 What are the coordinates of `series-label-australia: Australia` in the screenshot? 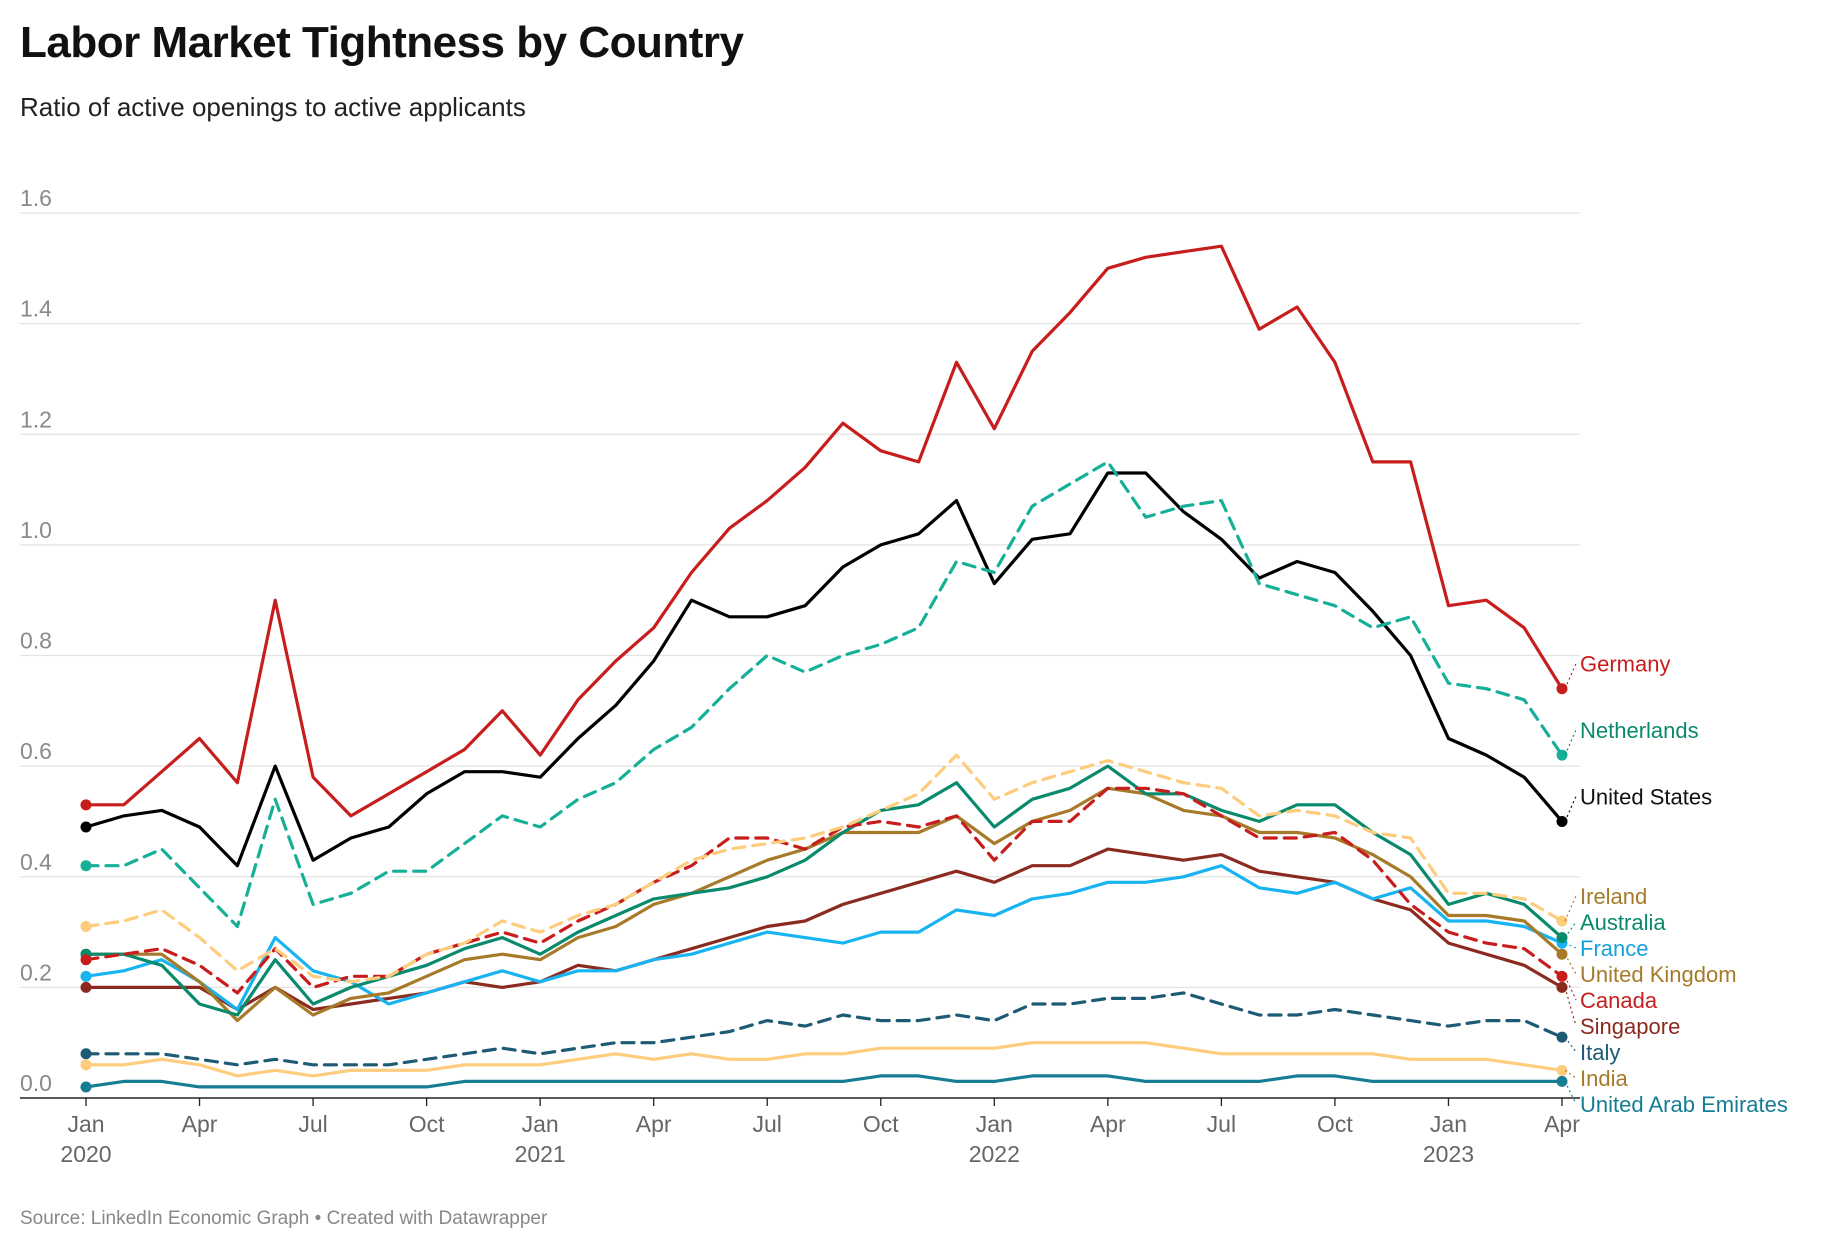 It's located at (1623, 922).